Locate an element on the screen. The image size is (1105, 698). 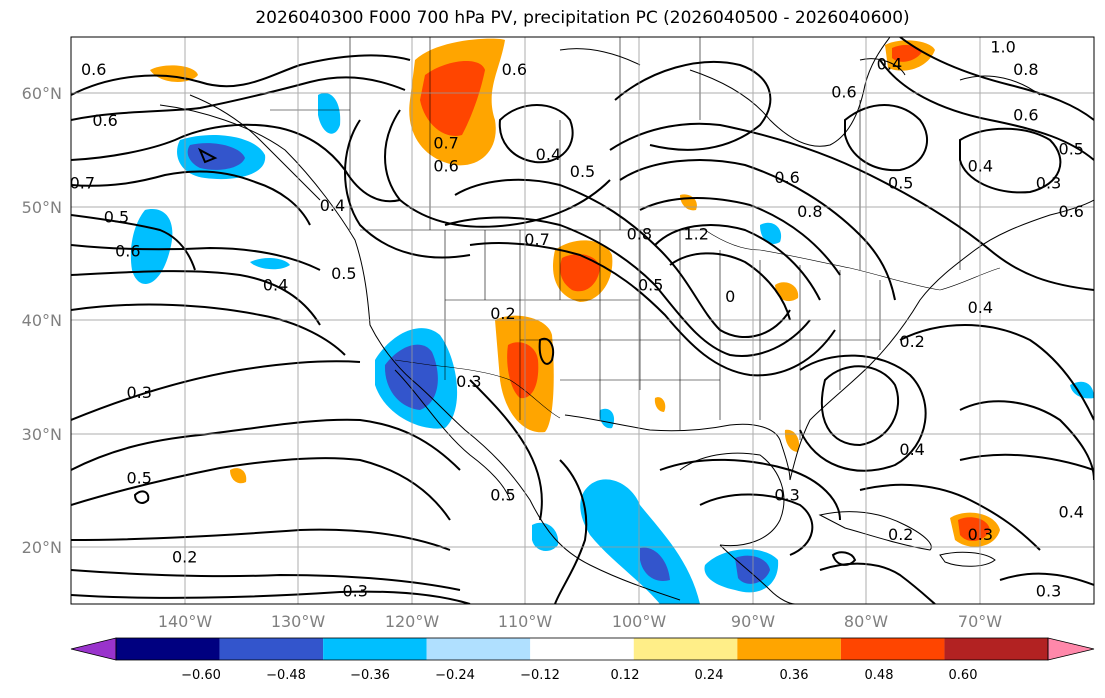
colorbar-tick-label: −0.36 is located at coordinates (370, 675).